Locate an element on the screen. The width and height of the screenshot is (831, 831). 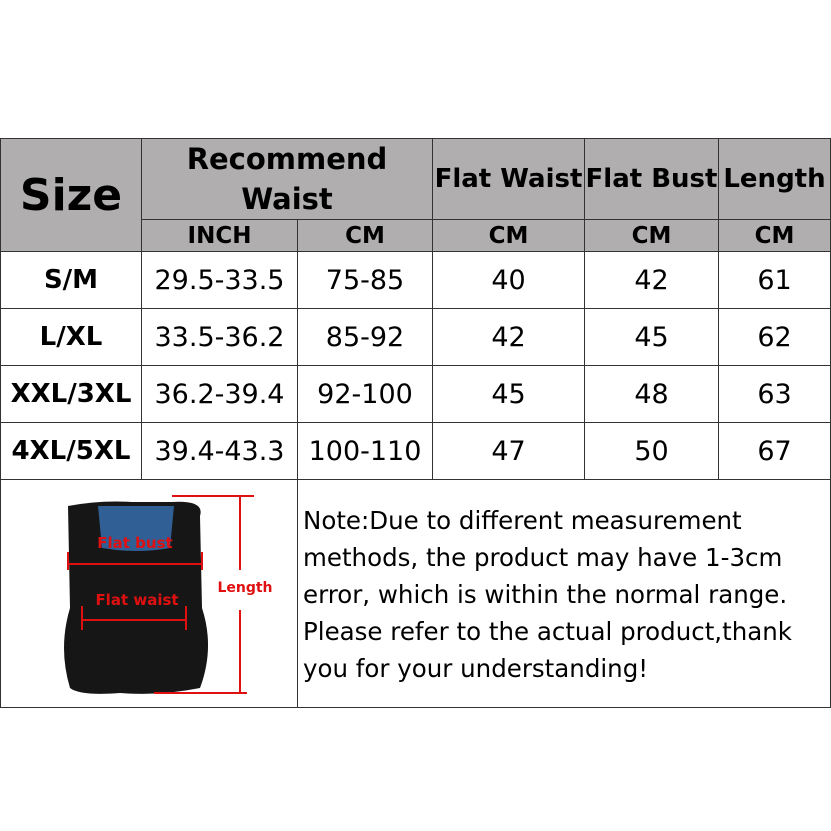
cell-bust: 50 is located at coordinates (651, 451).